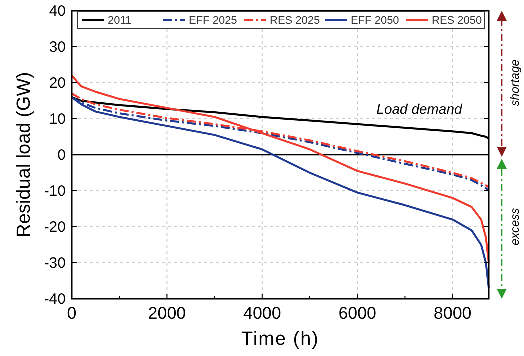 The width and height of the screenshot is (524, 356). What do you see at coordinates (280, 339) in the screenshot?
I see `x-axis-title: Time (h)` at bounding box center [280, 339].